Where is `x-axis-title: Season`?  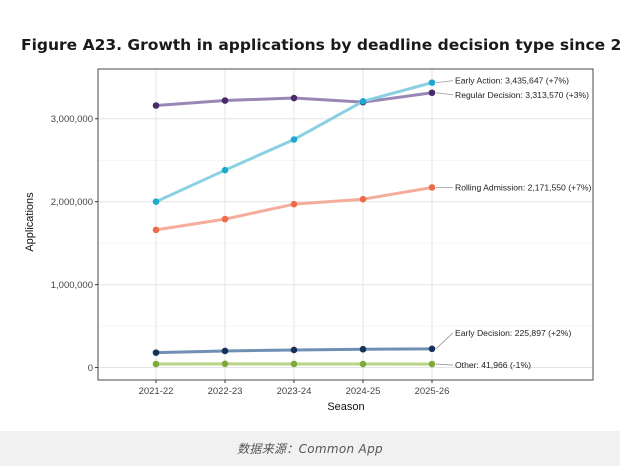
x-axis-title: Season is located at coordinates (345, 407).